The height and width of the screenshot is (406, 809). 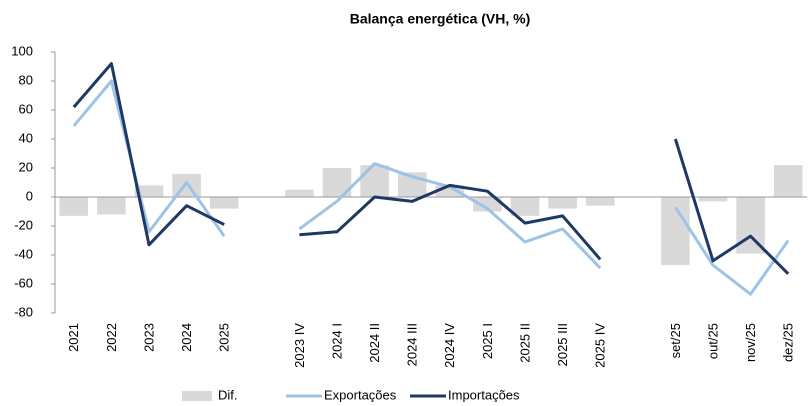 What do you see at coordinates (228, 394) in the screenshot?
I see `legend-label: Dif.` at bounding box center [228, 394].